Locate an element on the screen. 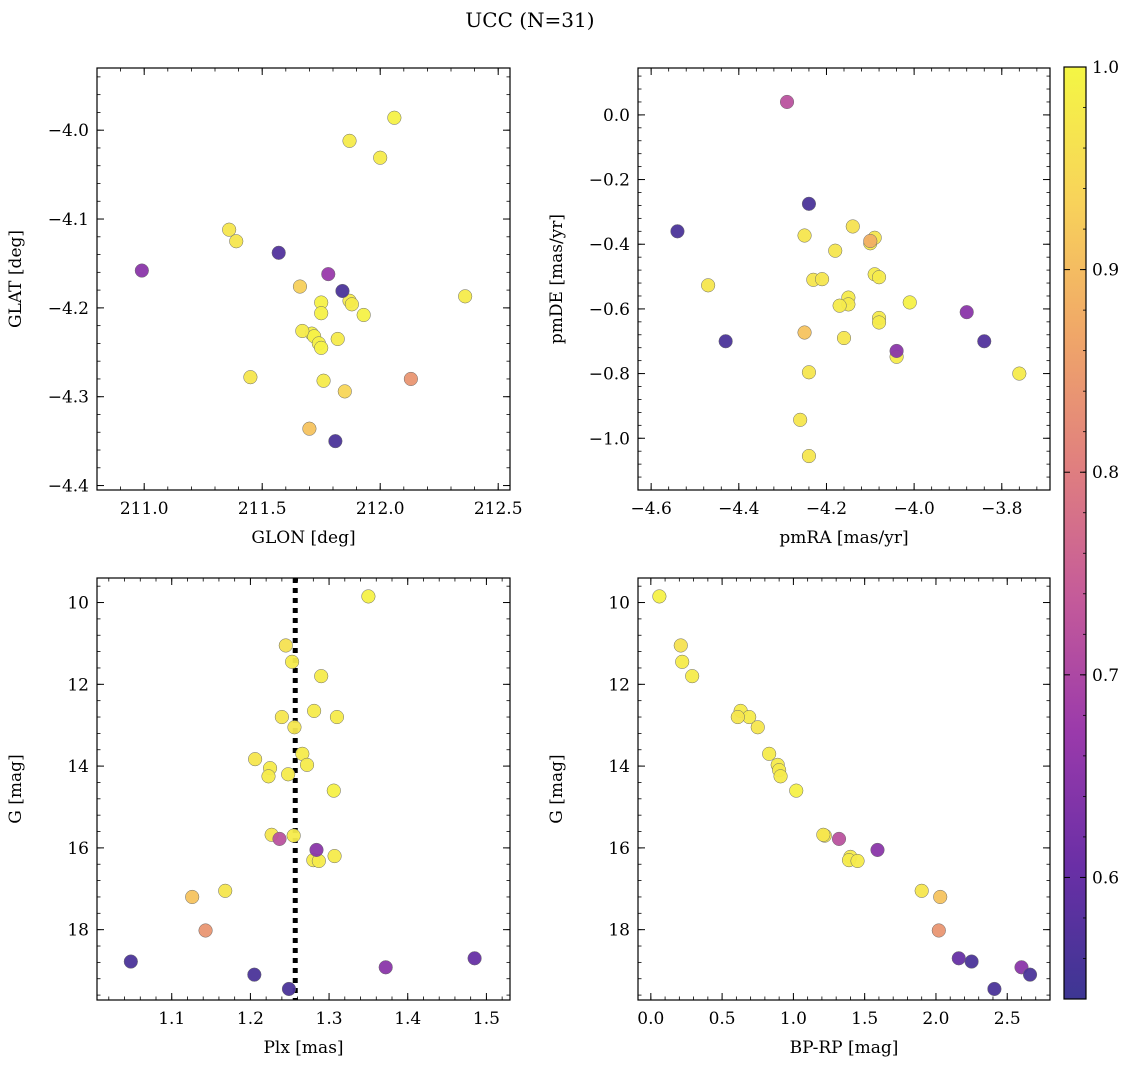 This screenshot has width=1136, height=1067. x-tick-label: 0.0 is located at coordinates (650, 1019).